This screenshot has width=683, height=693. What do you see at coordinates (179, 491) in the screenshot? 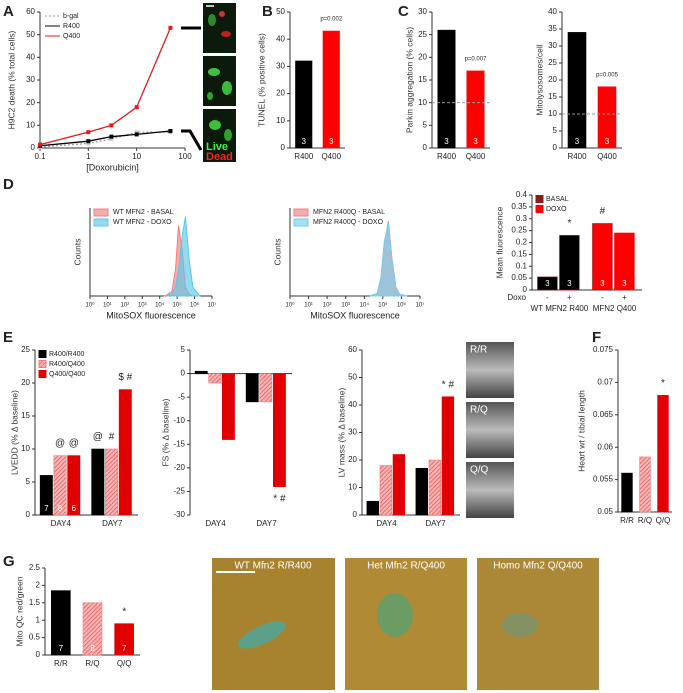
I see `y-tick-label: -25` at bounding box center [179, 491].